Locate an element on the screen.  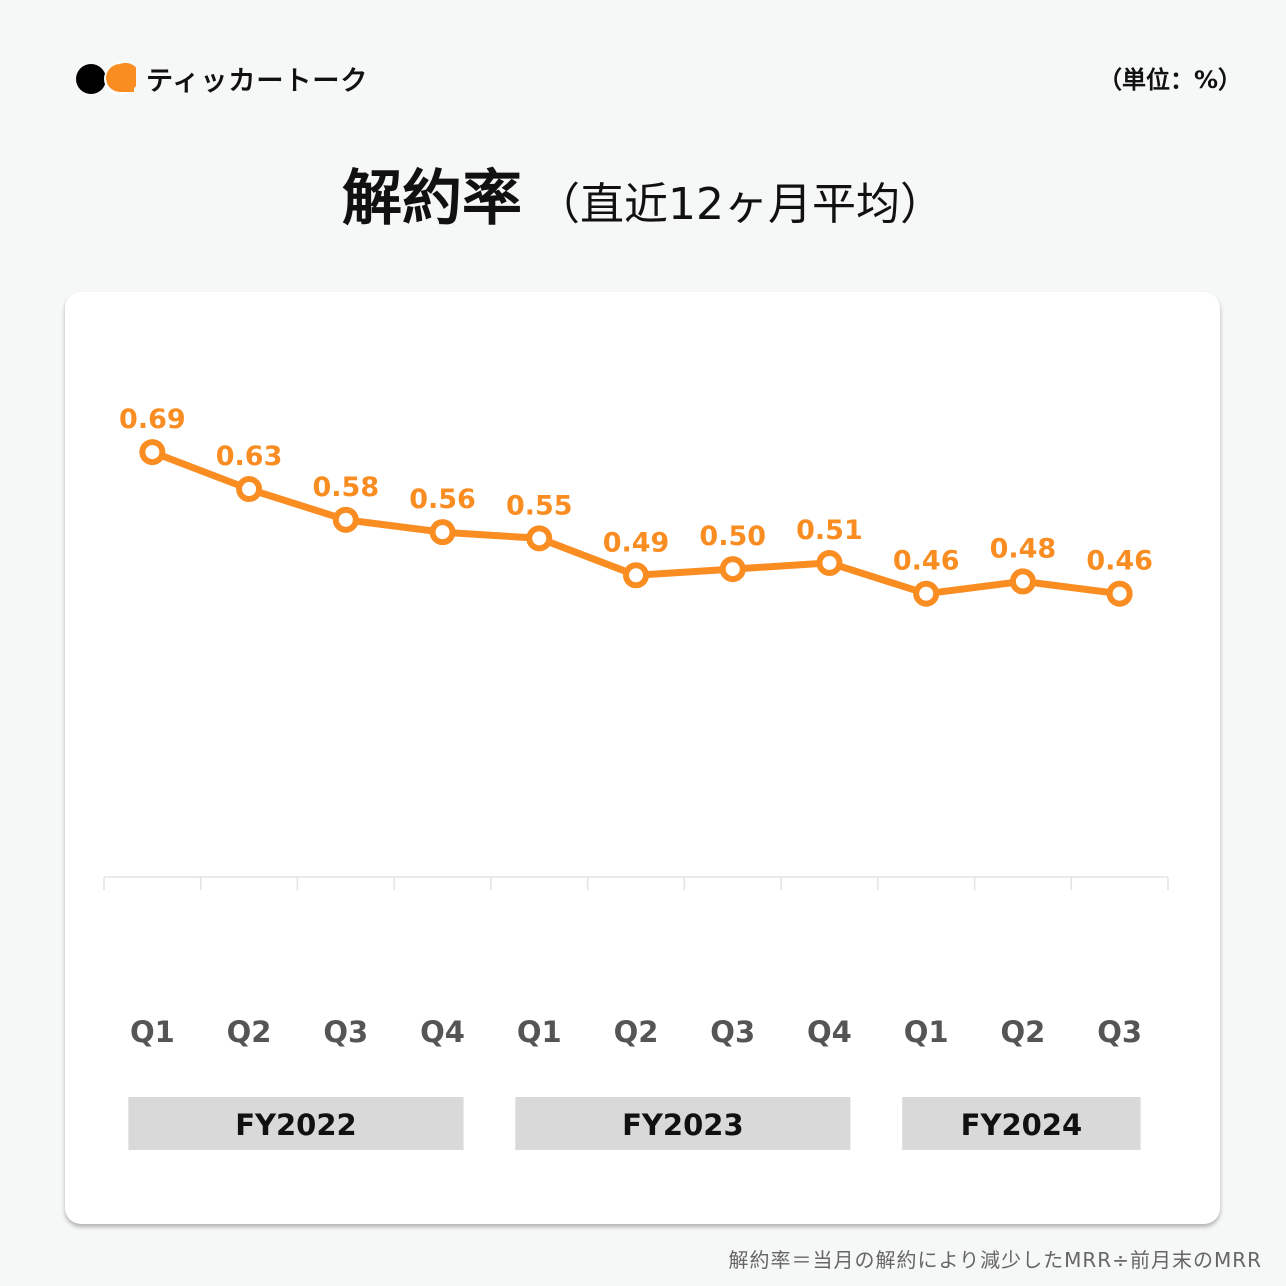
footnote: 解約率＝当月の解約により減少したMRR÷前月末のMRR is located at coordinates (995, 1260).